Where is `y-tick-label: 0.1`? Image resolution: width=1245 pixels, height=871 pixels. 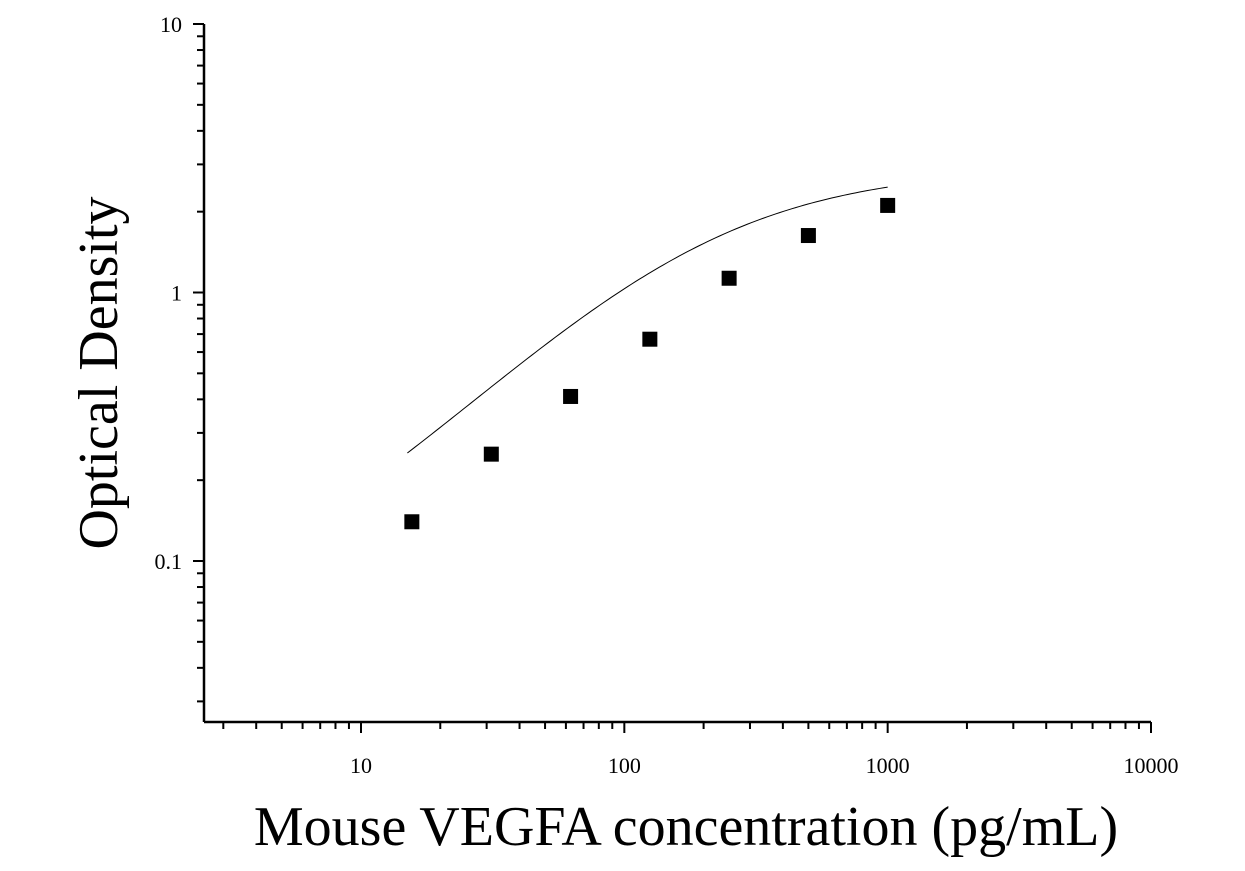
y-tick-label: 0.1 is located at coordinates (169, 561).